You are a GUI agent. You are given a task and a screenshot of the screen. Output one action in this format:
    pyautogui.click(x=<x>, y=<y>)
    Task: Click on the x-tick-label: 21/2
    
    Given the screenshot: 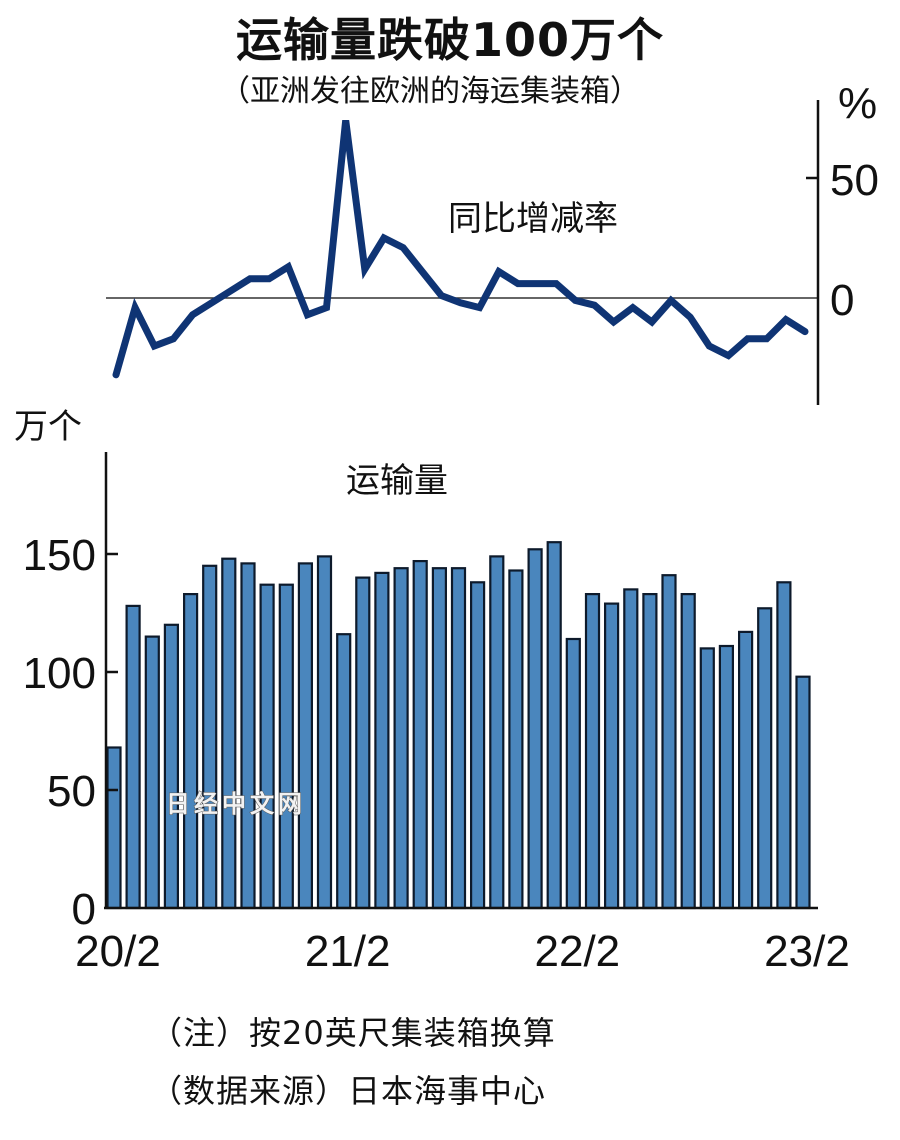 What is the action you would take?
    pyautogui.click(x=348, y=951)
    